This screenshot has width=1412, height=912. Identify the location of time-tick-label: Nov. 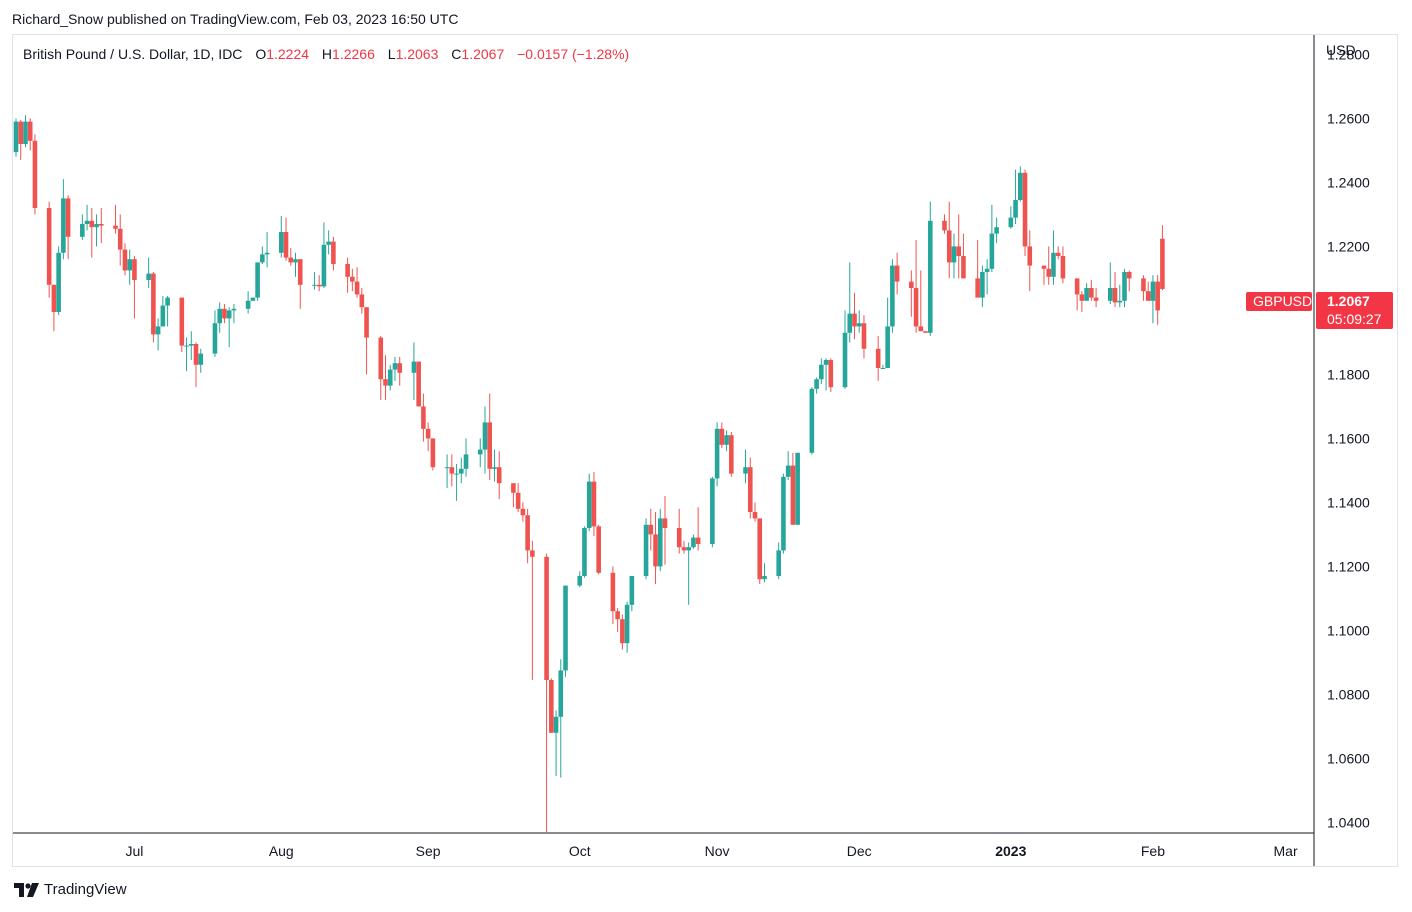
(717, 851).